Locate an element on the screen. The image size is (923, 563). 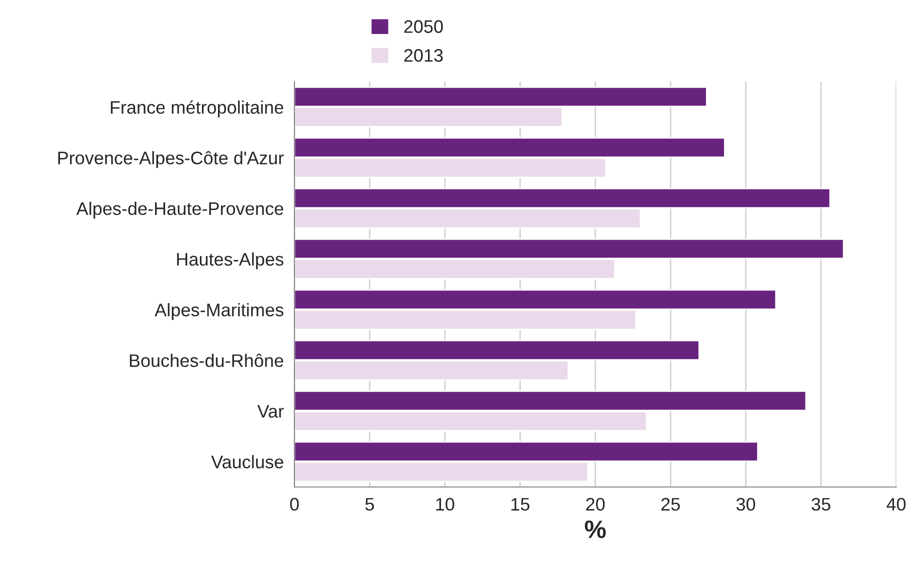
x-tick-label: 15 is located at coordinates (520, 504).